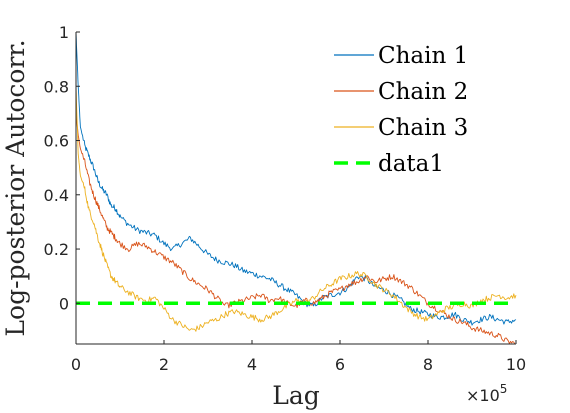 The height and width of the screenshot is (413, 570). I want to click on x-tick-label: 6, so click(340, 364).